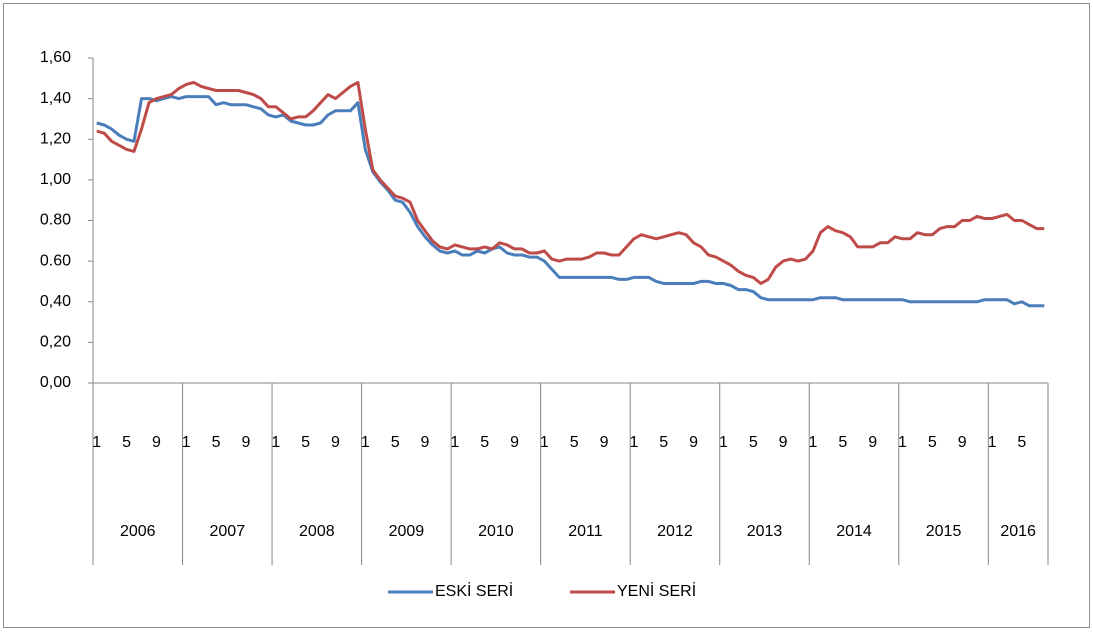  Describe the element at coordinates (496, 531) in the screenshot. I see `year-label: 2010` at that location.